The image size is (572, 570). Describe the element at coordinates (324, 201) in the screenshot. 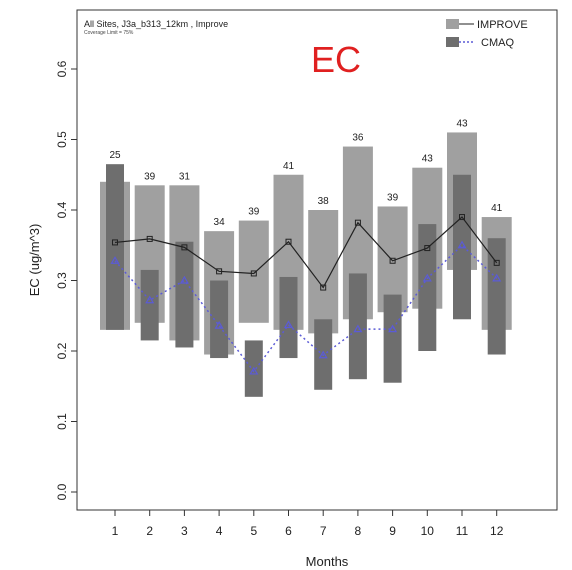

I see `count-label-month-7: 38` at that location.